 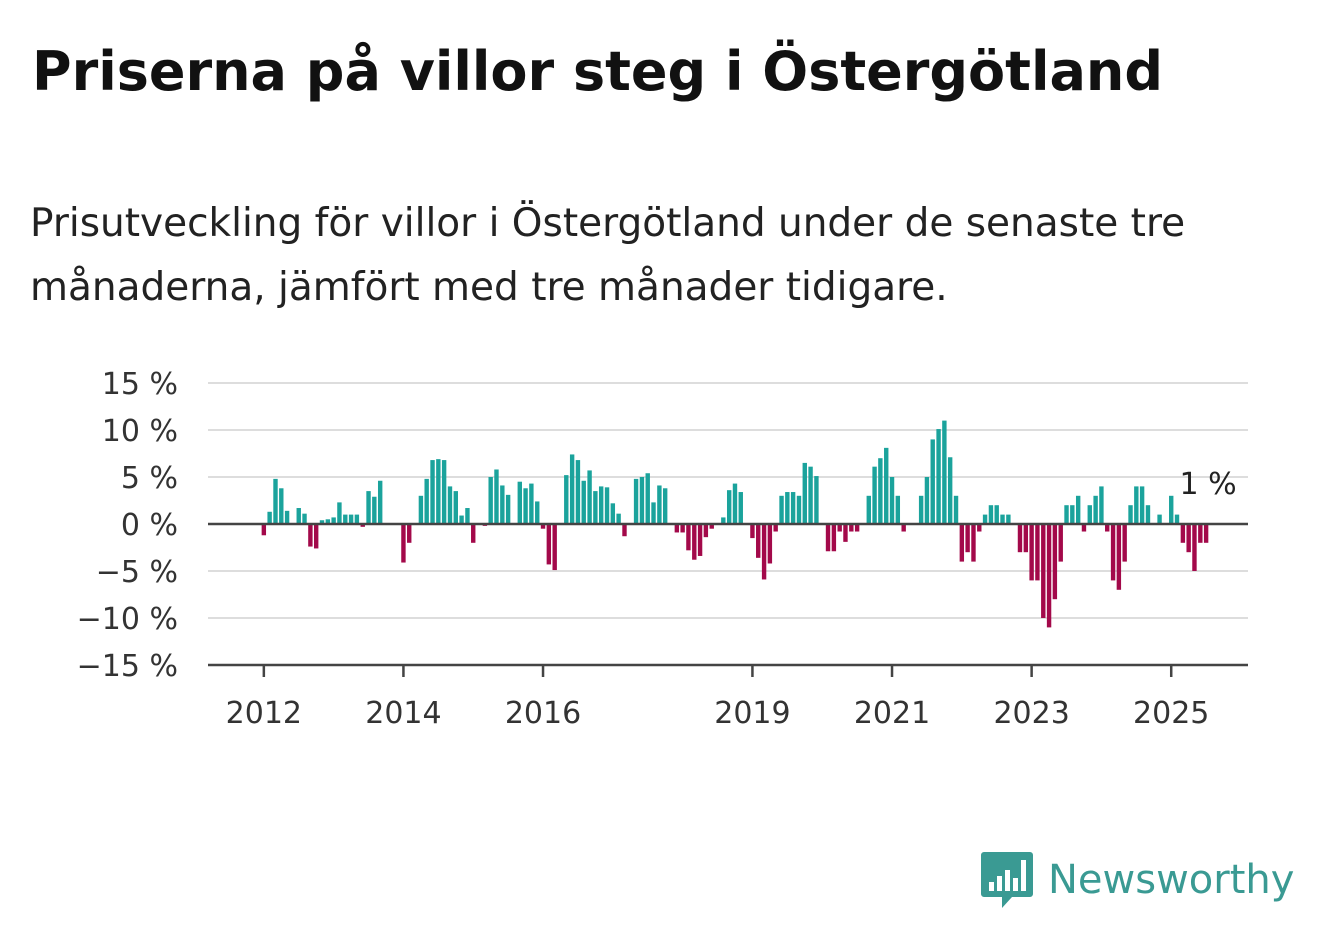 What do you see at coordinates (543, 713) in the screenshot?
I see `x-tick-label: 2016` at bounding box center [543, 713].